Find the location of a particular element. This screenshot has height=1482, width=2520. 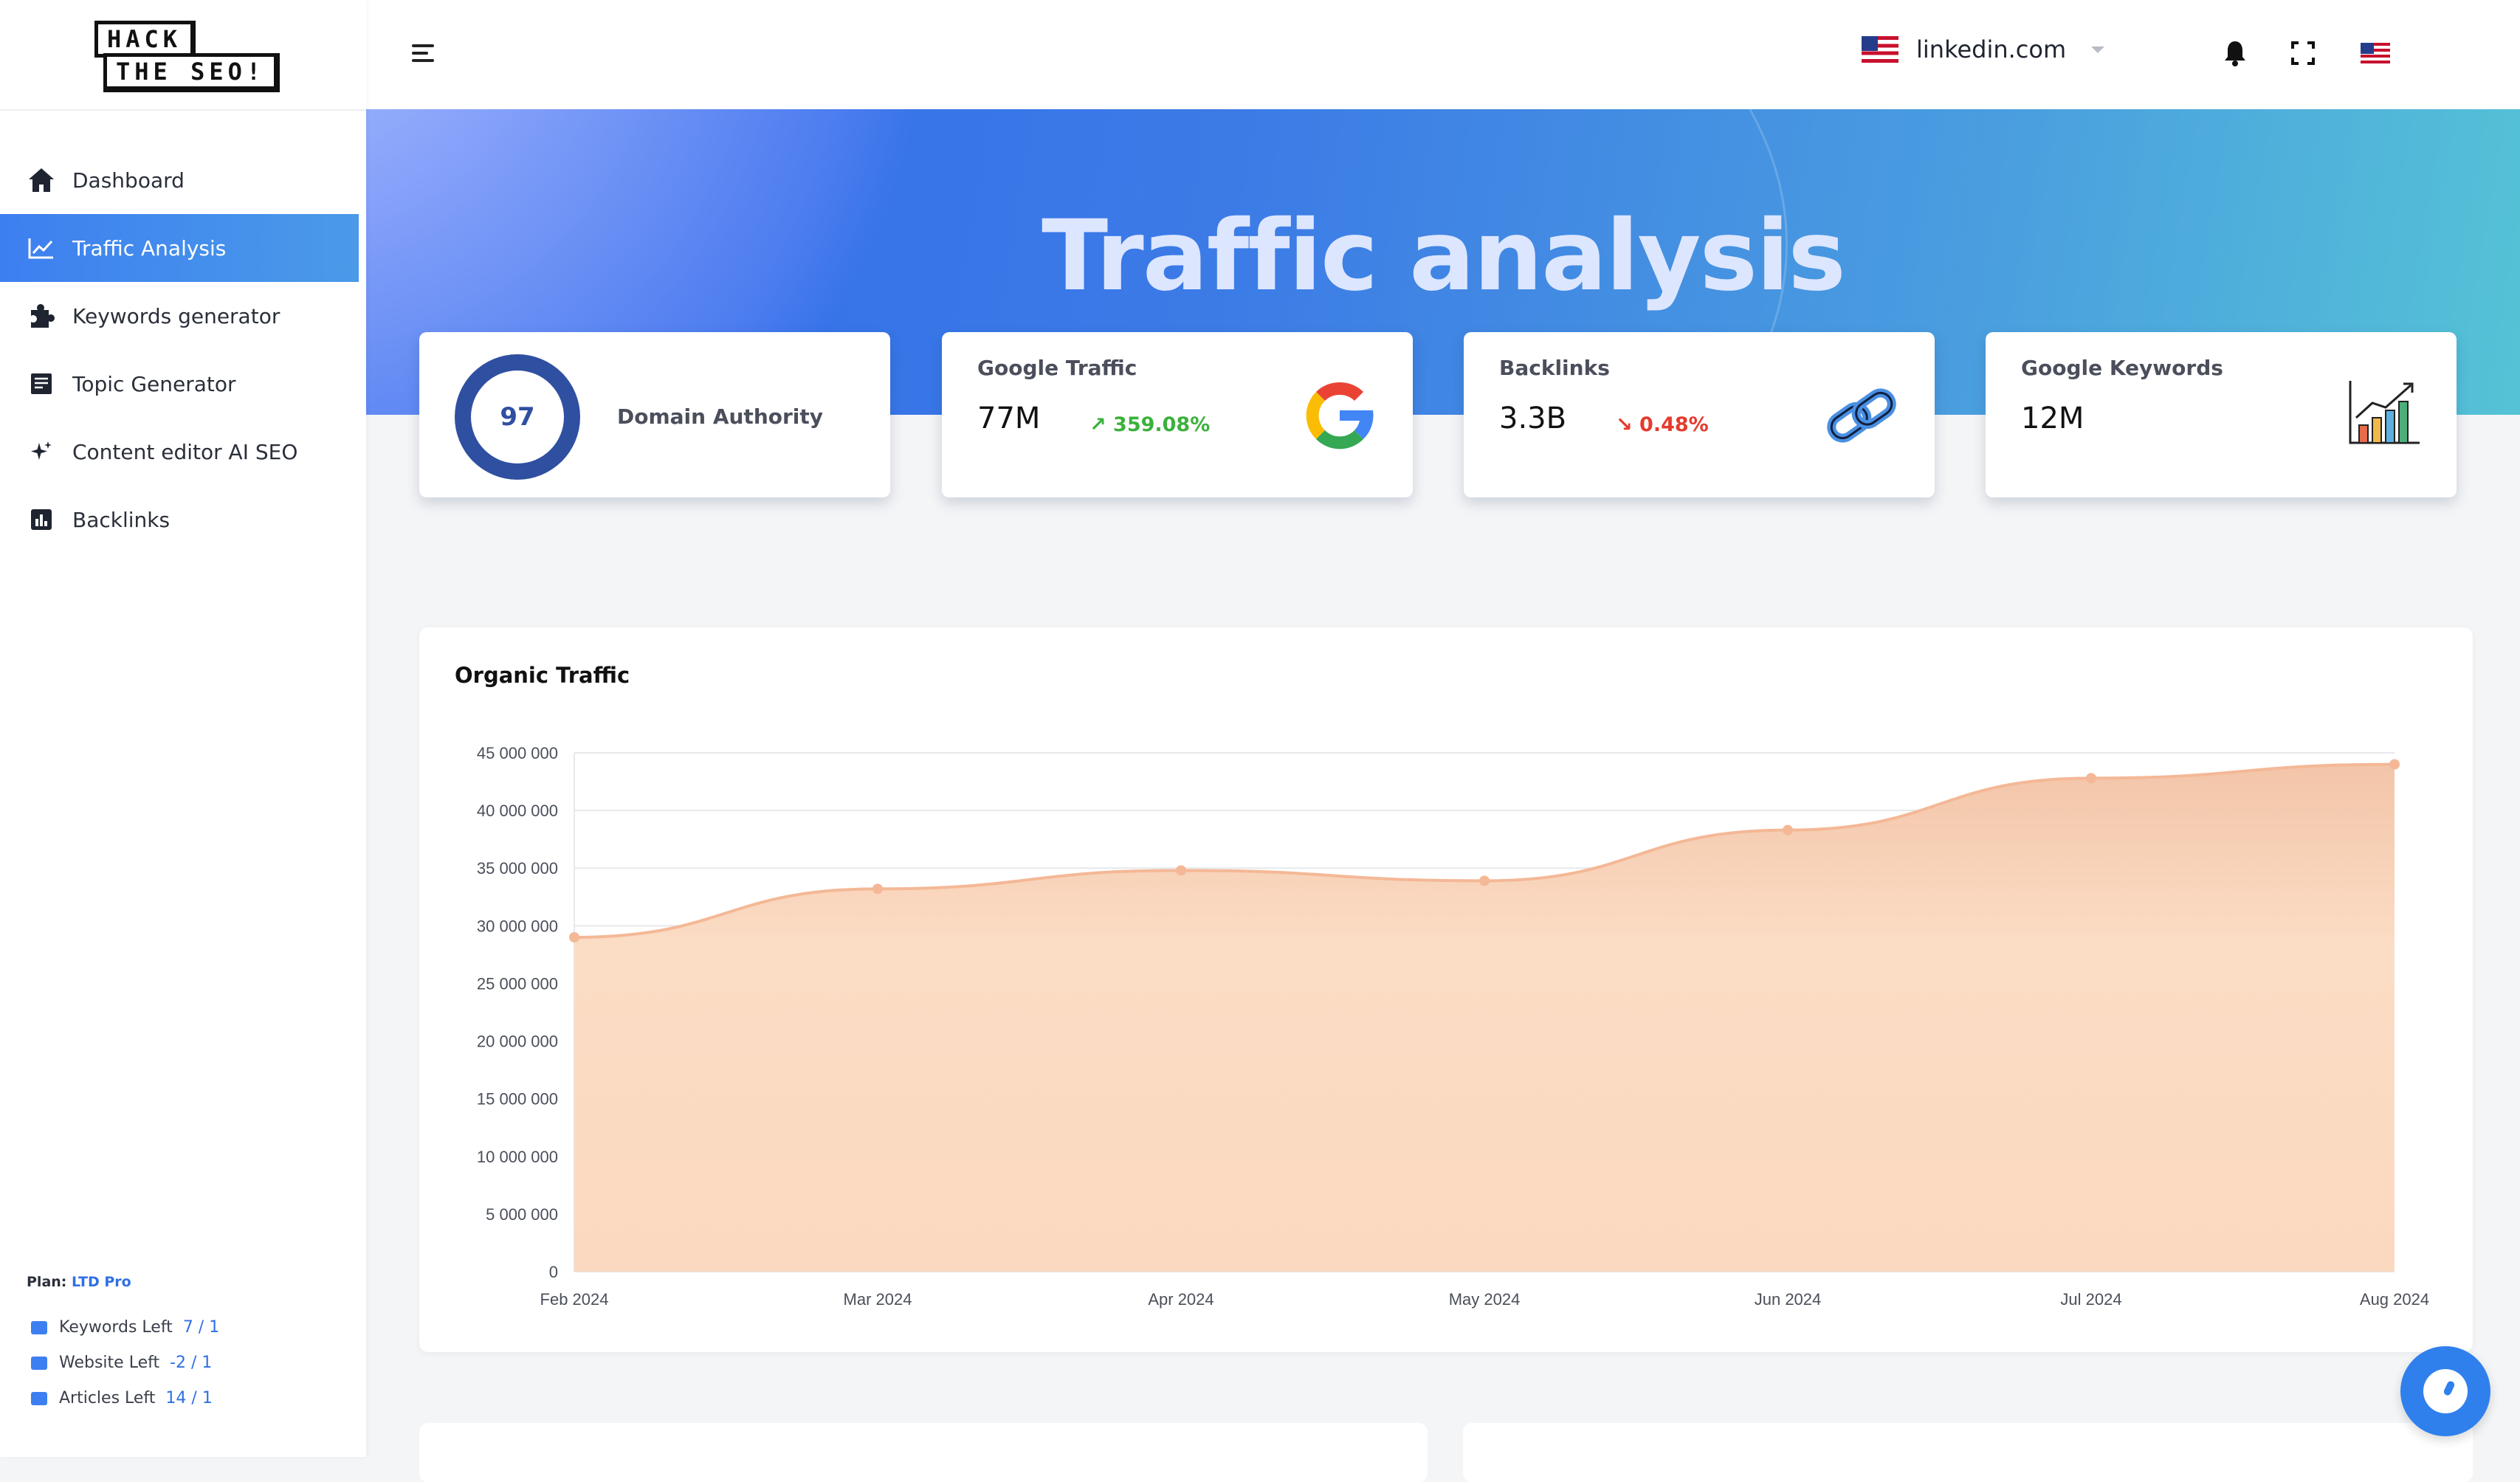

domain-select: linkedin.com is located at coordinates (1984, 49).